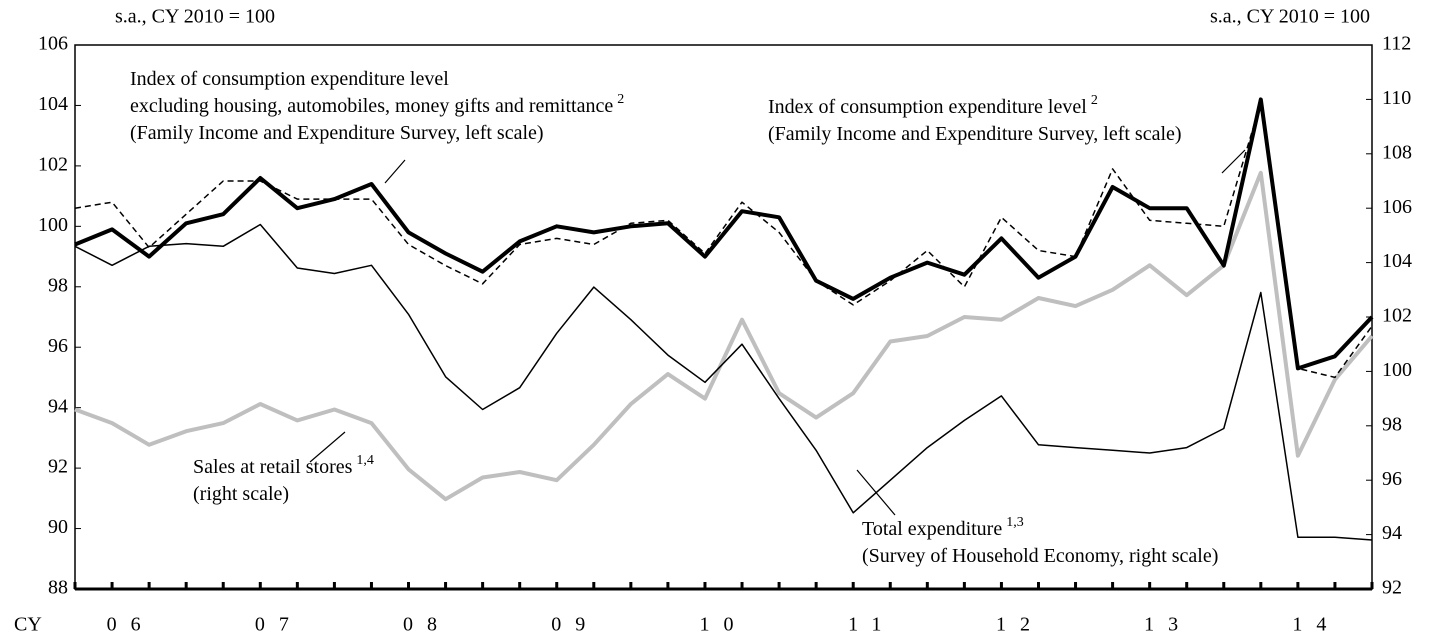 Image resolution: width=1440 pixels, height=639 pixels. I want to click on annotation: Total expenditure 1,3, so click(943, 527).